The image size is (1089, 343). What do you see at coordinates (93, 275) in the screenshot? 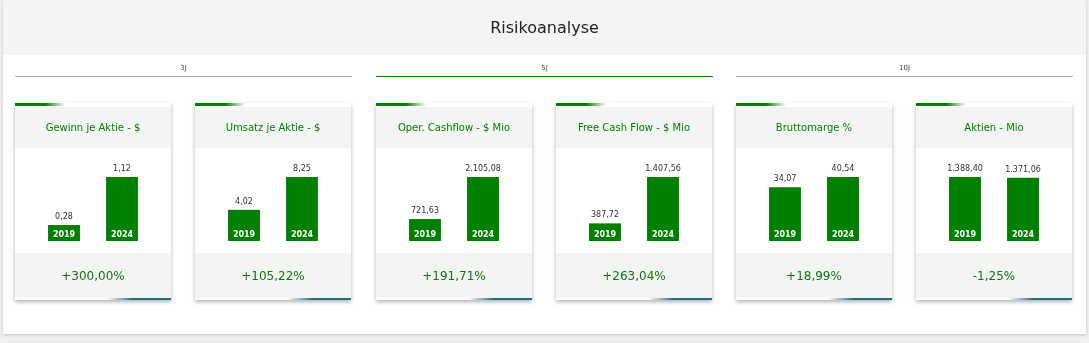
I see `text: +300,00%` at bounding box center [93, 275].